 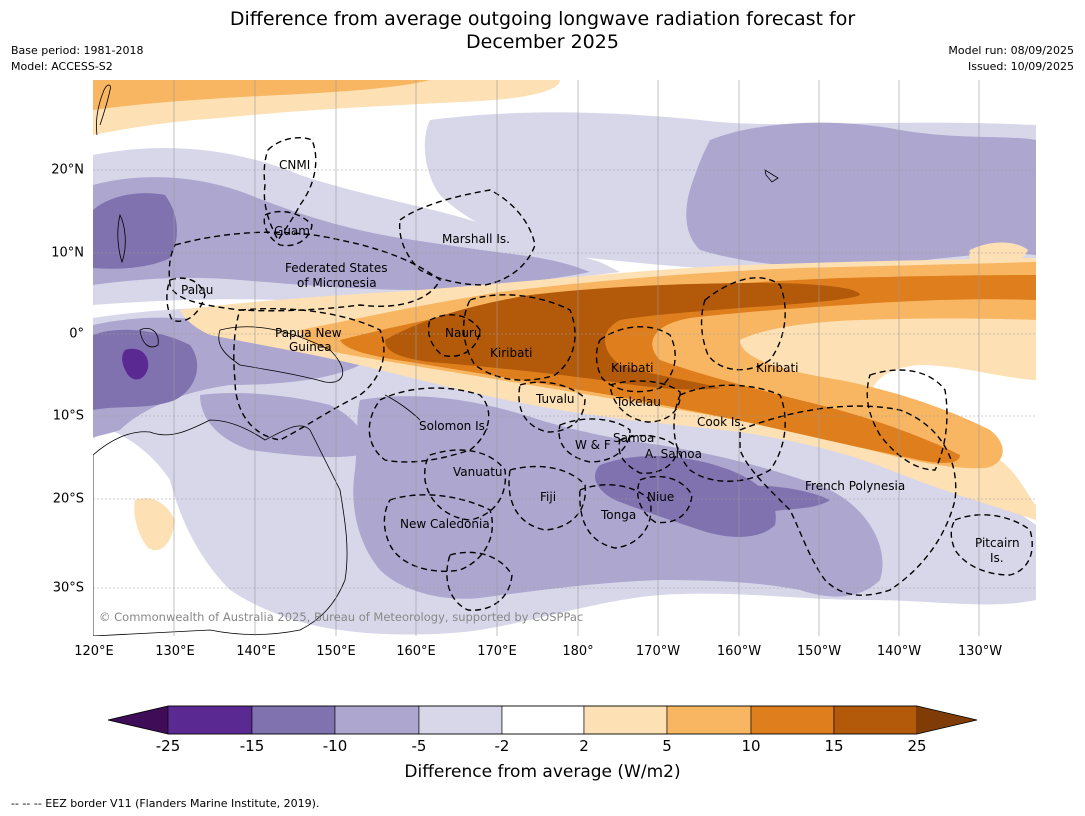 I want to click on eez-kiribati-east, so click(x=743, y=324).